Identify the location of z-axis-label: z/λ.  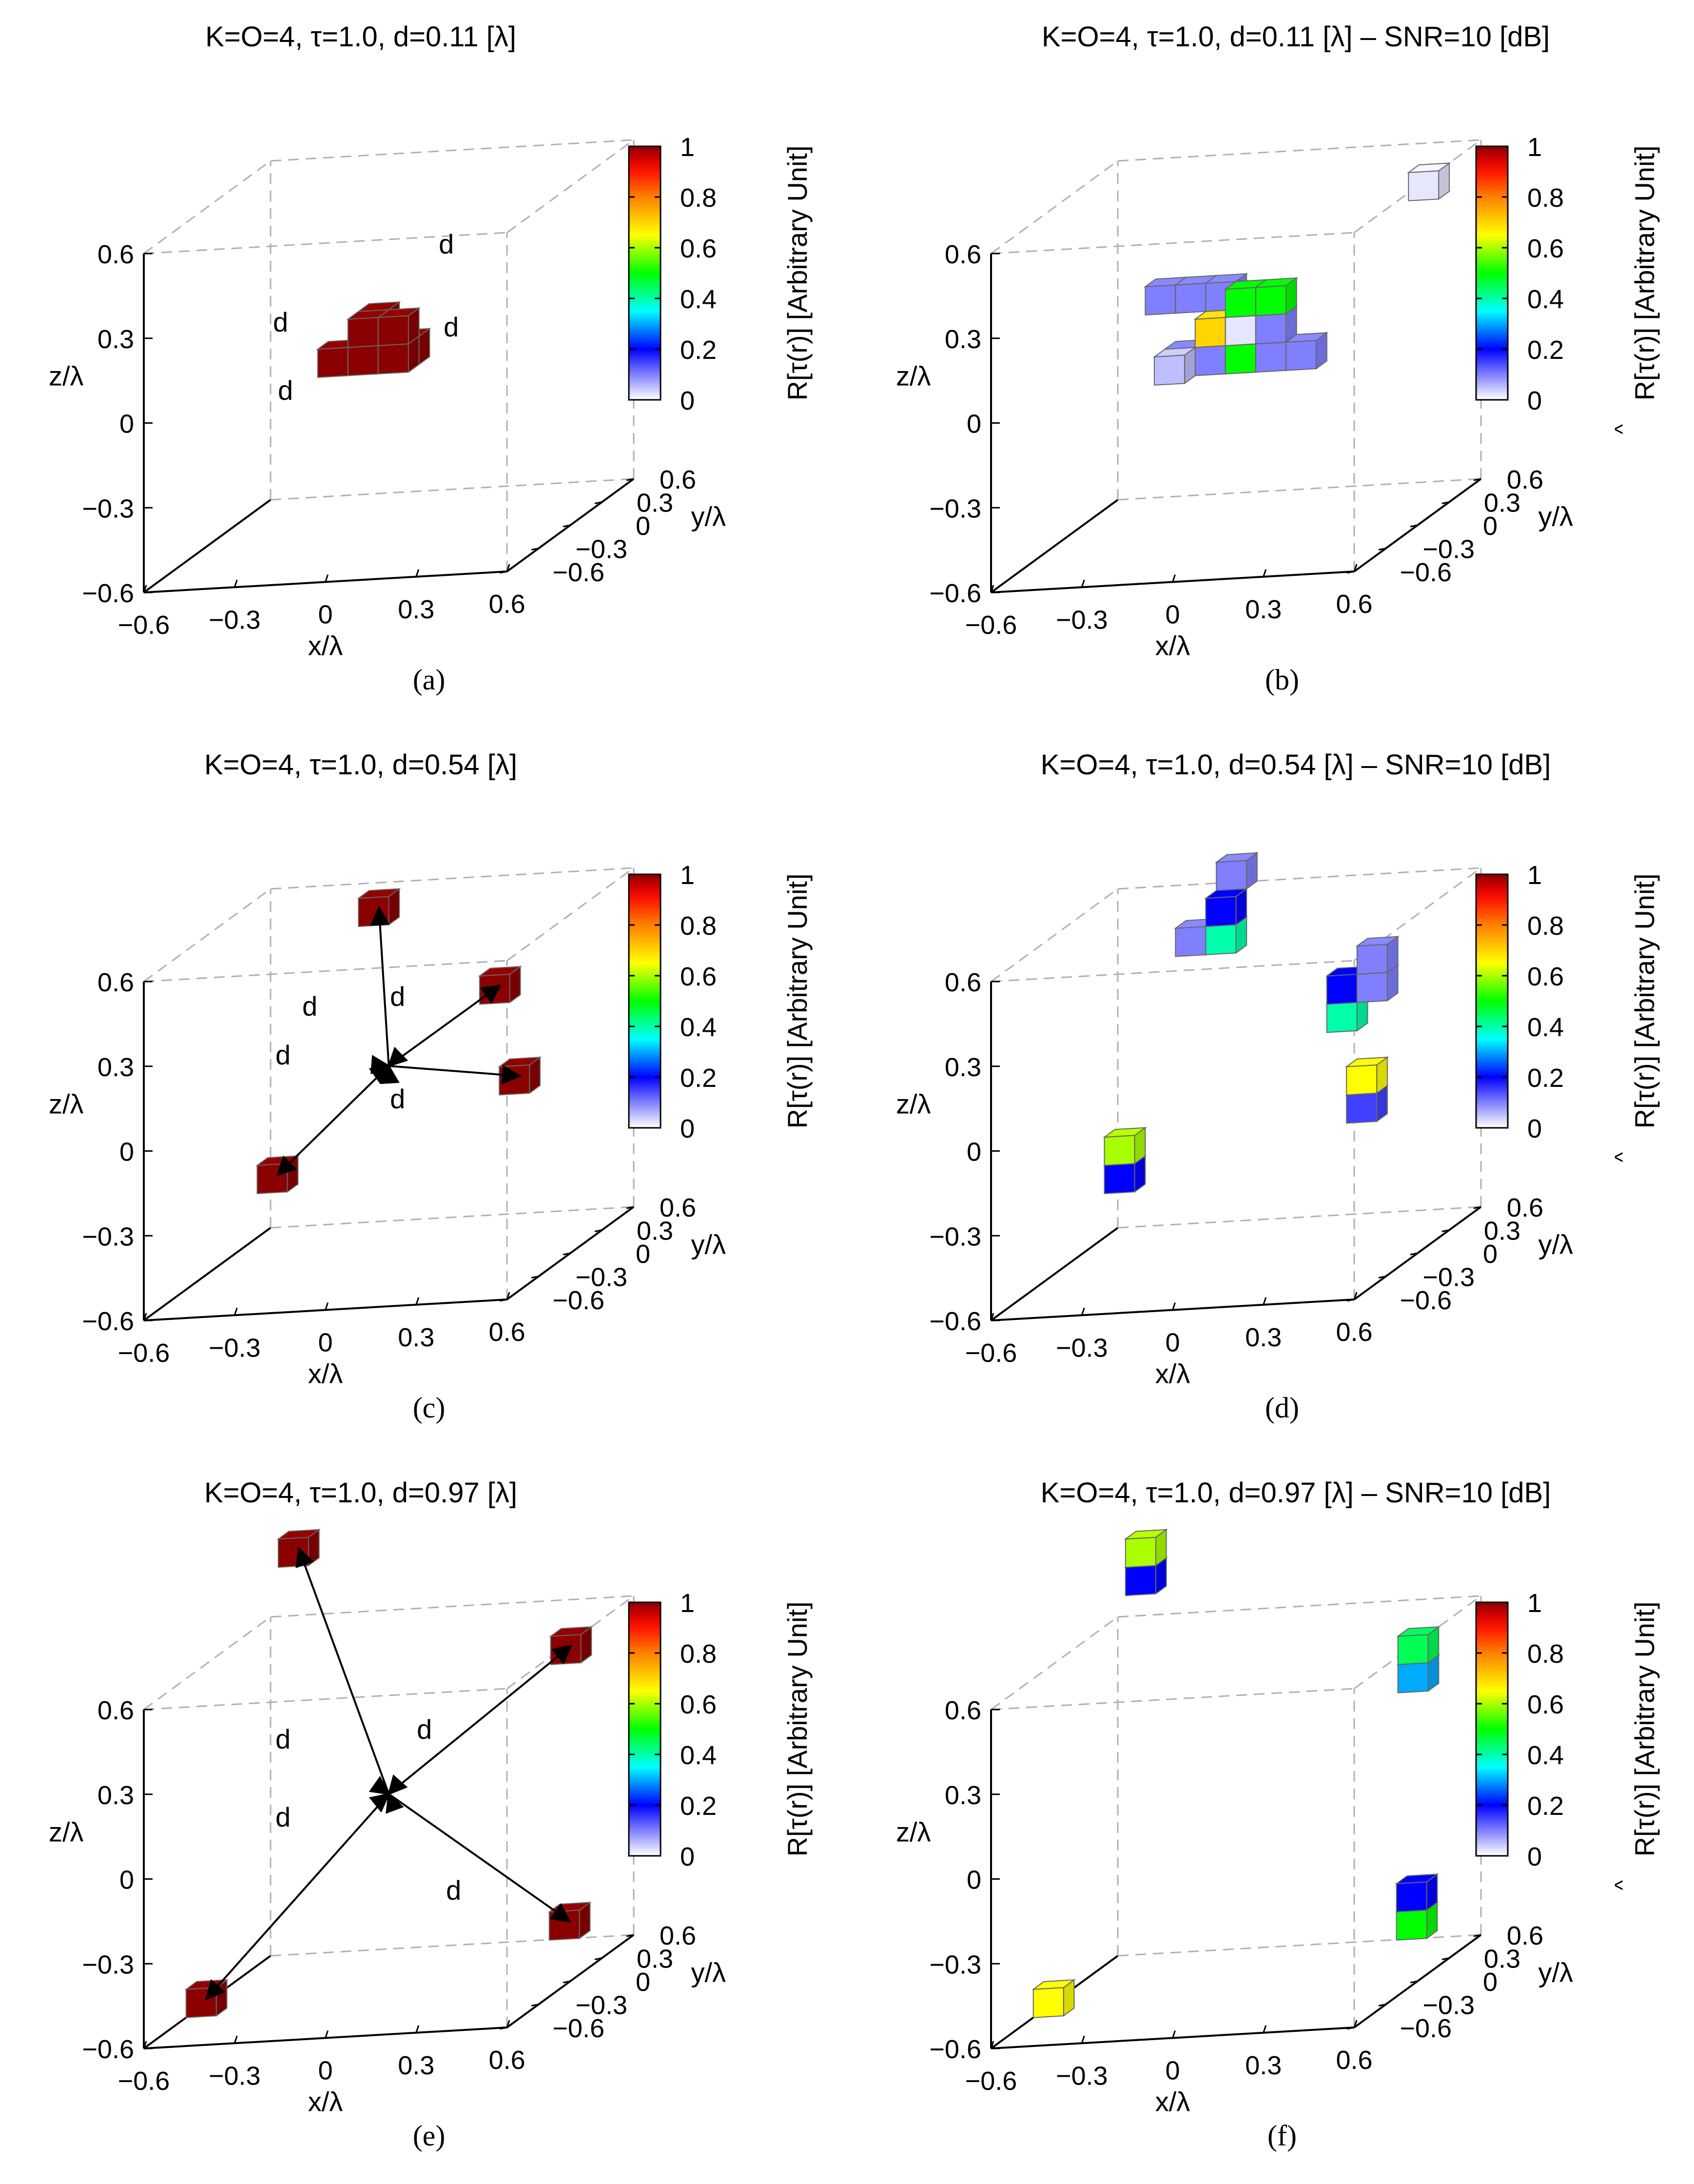
(66, 1832).